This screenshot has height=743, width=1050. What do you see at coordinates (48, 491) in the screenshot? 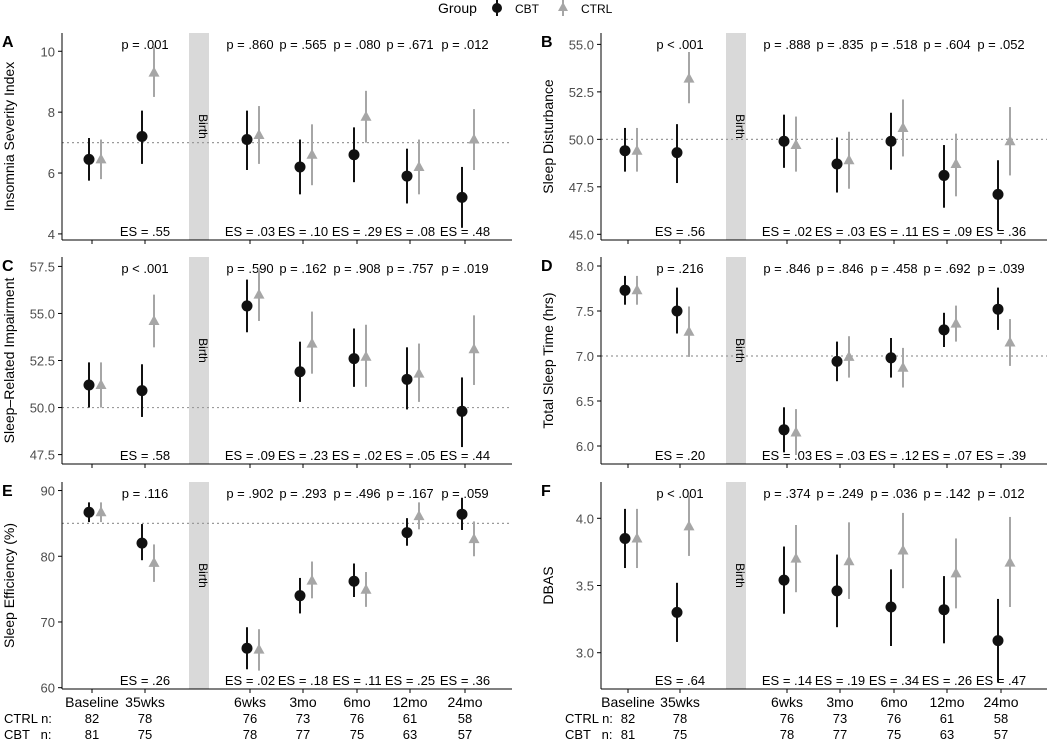
I see `y-tick-label: 90` at bounding box center [48, 491].